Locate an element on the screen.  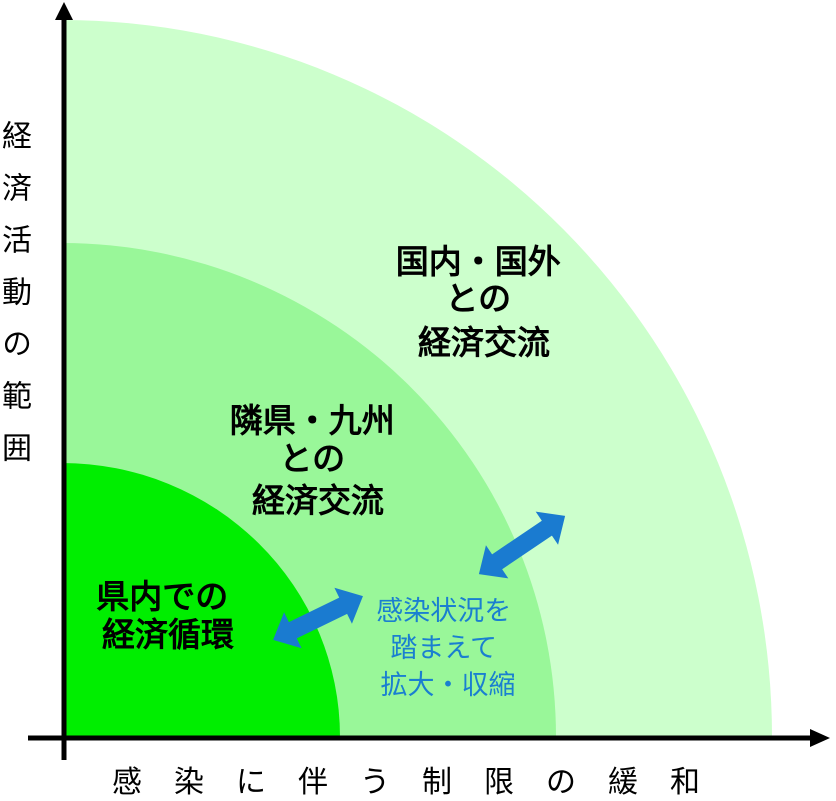
outer-zone-label: 国内・国外 との 経済交流 is located at coordinates (484, 302).